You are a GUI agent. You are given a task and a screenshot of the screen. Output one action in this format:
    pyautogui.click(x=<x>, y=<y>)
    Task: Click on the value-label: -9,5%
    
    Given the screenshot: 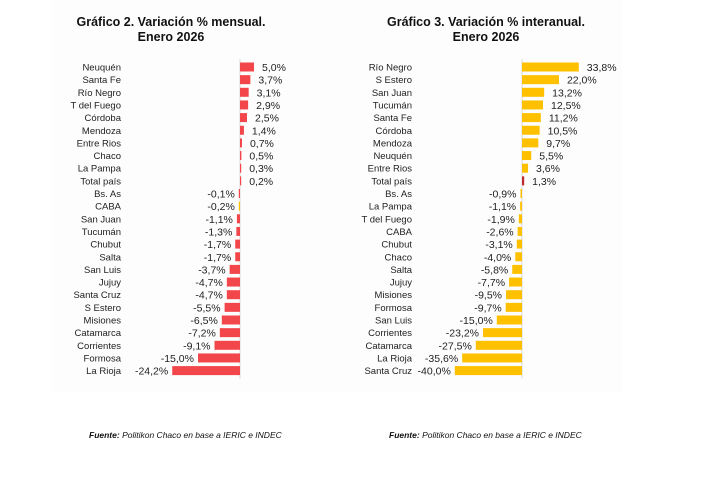 What is the action you would take?
    pyautogui.click(x=488, y=296)
    